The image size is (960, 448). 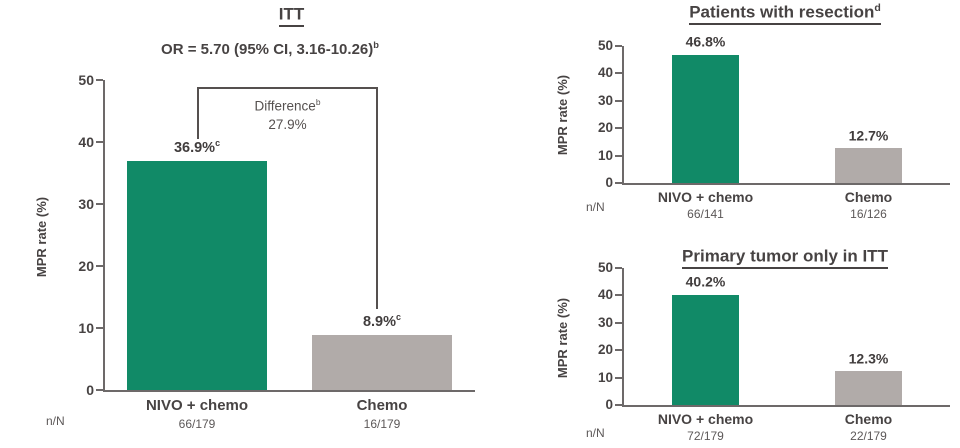 I want to click on bar-value-text: 36.9%, so click(x=194, y=148).